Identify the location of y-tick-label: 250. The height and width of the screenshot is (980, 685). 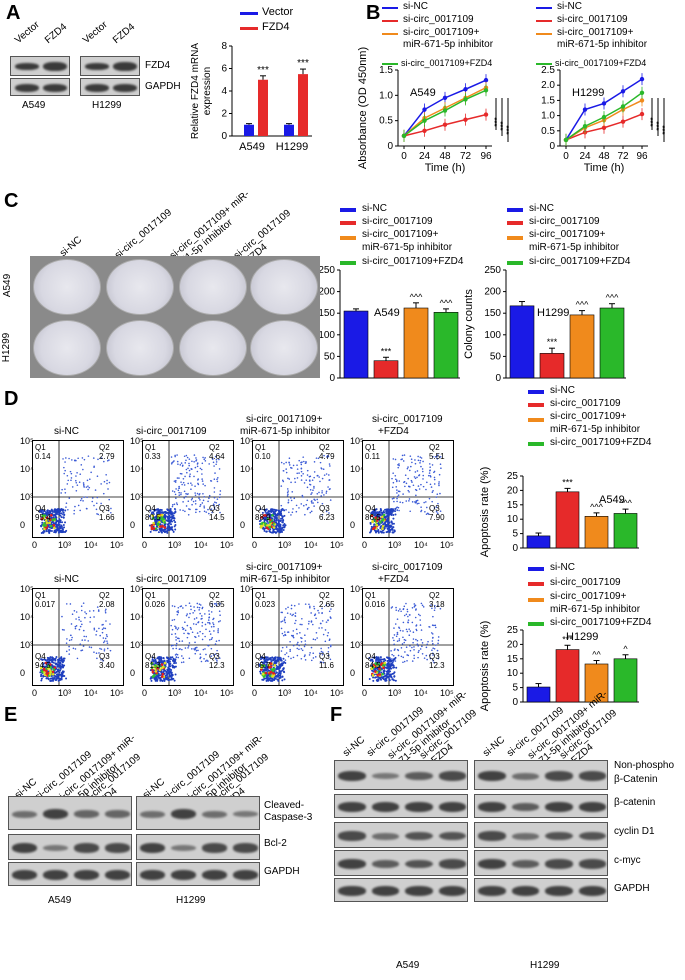
(492, 270).